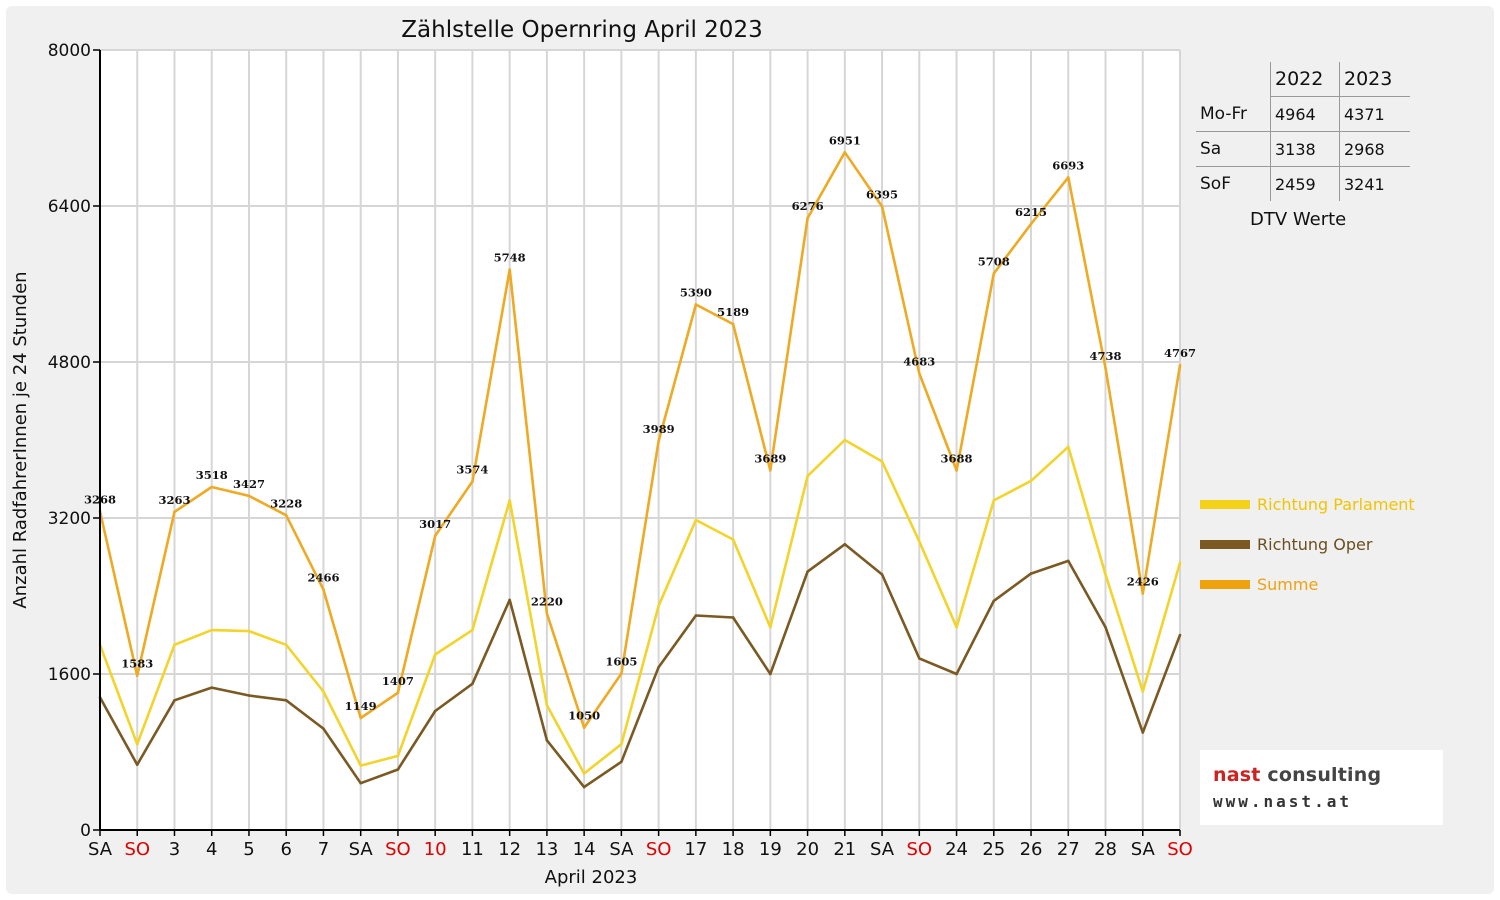  I want to click on data-label: 6215, so click(1031, 212).